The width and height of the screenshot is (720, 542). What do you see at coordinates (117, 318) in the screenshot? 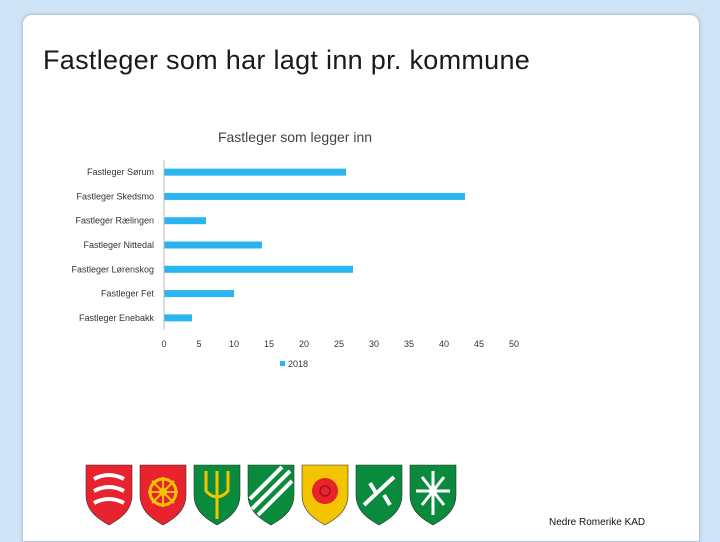
I see `category-label-6: Fastleger Enebakk` at bounding box center [117, 318].